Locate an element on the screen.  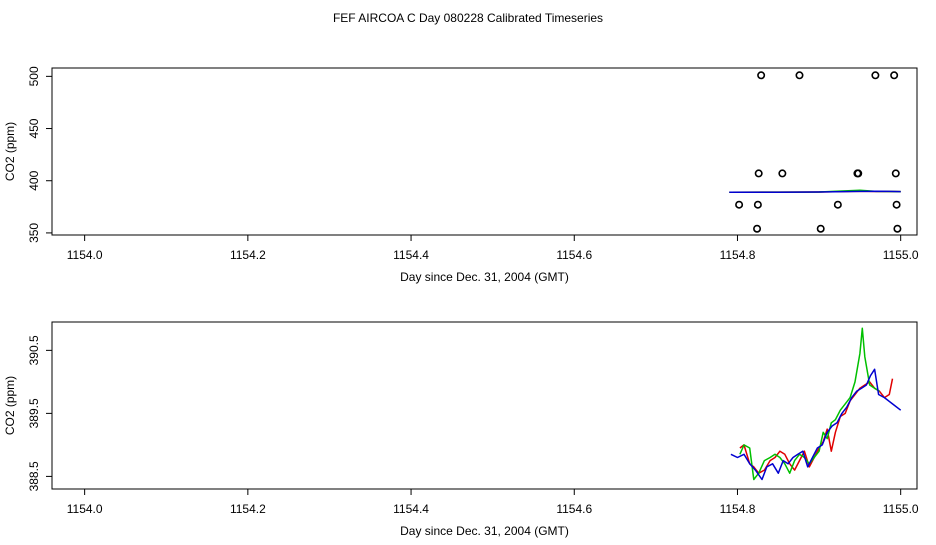
y-tick-label: 350 is located at coordinates (34, 233).